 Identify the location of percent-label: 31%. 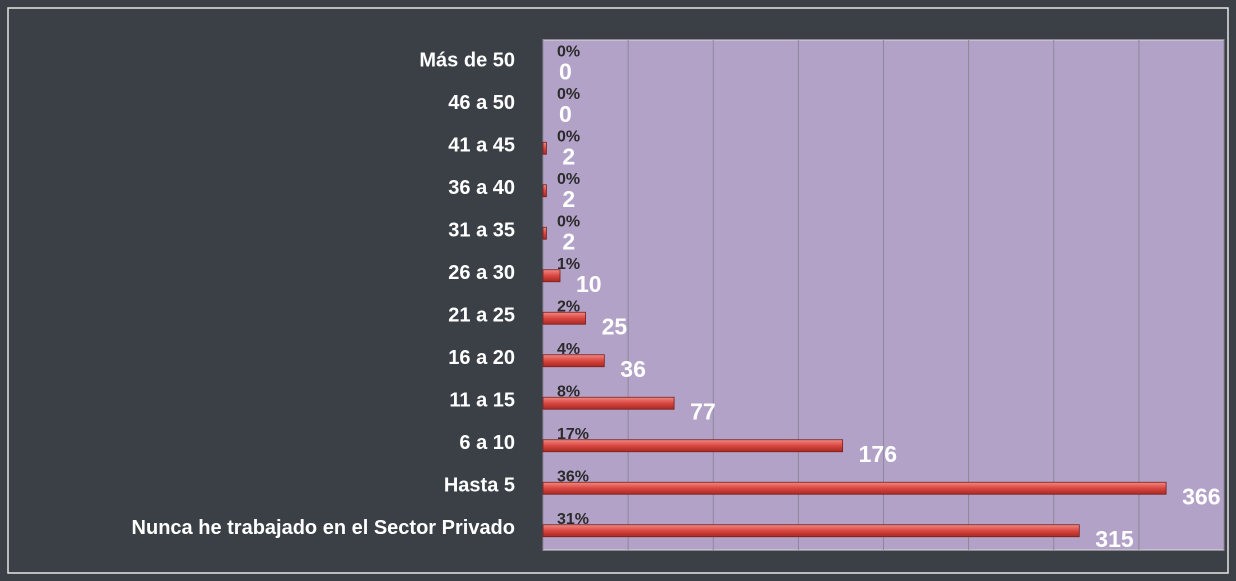
(573, 519).